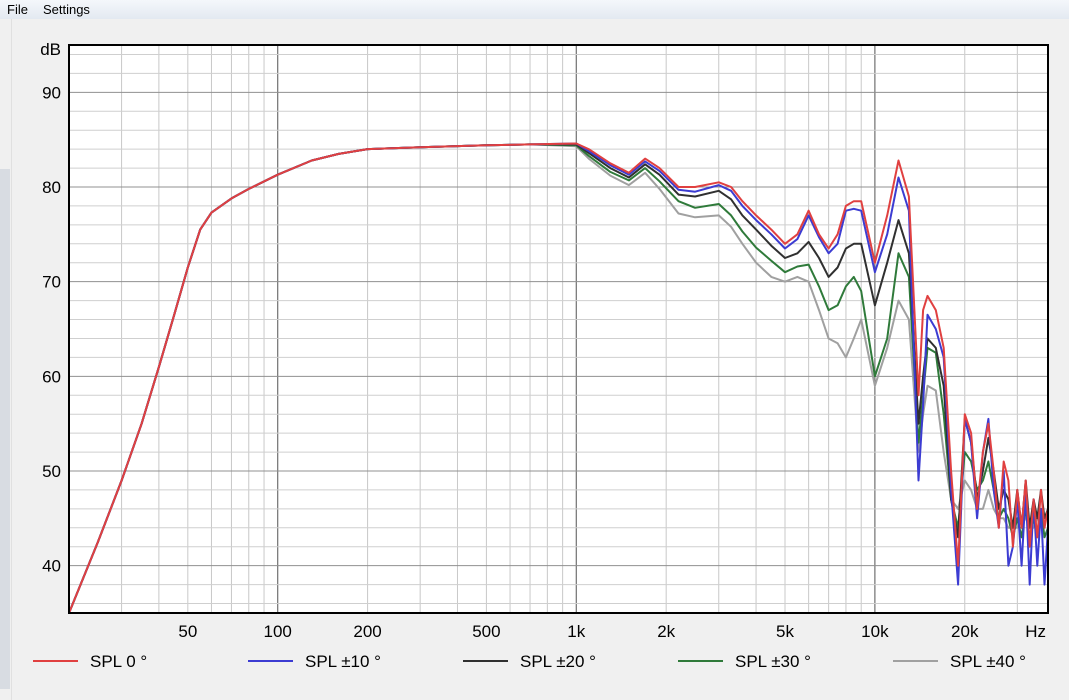 The image size is (1069, 700). What do you see at coordinates (17, 9) in the screenshot?
I see `menu-file: File` at bounding box center [17, 9].